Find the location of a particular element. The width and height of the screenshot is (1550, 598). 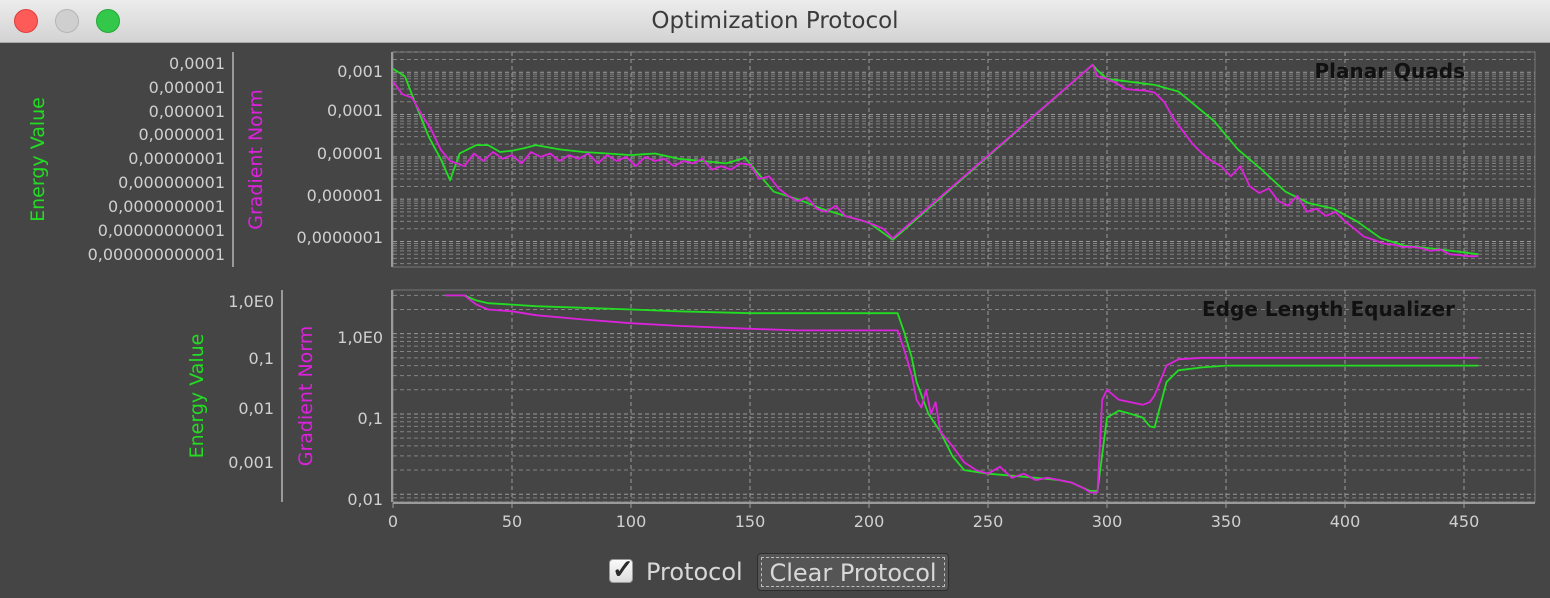

x-tick-label: 300 is located at coordinates (1107, 521).